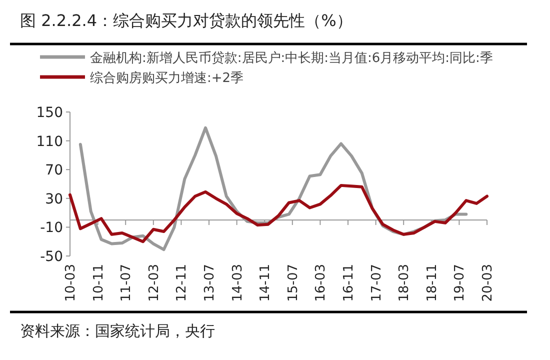  What do you see at coordinates (49, 142) in the screenshot?
I see `y-tick-label: 110` at bounding box center [49, 142].